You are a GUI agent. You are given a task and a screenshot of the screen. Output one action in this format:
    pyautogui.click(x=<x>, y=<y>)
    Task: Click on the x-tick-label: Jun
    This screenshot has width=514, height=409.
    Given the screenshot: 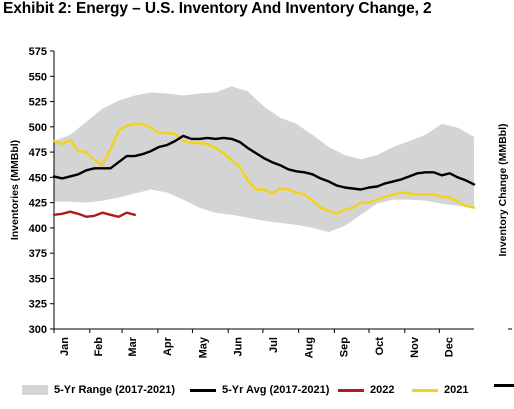 What is the action you would take?
    pyautogui.click(x=239, y=347)
    